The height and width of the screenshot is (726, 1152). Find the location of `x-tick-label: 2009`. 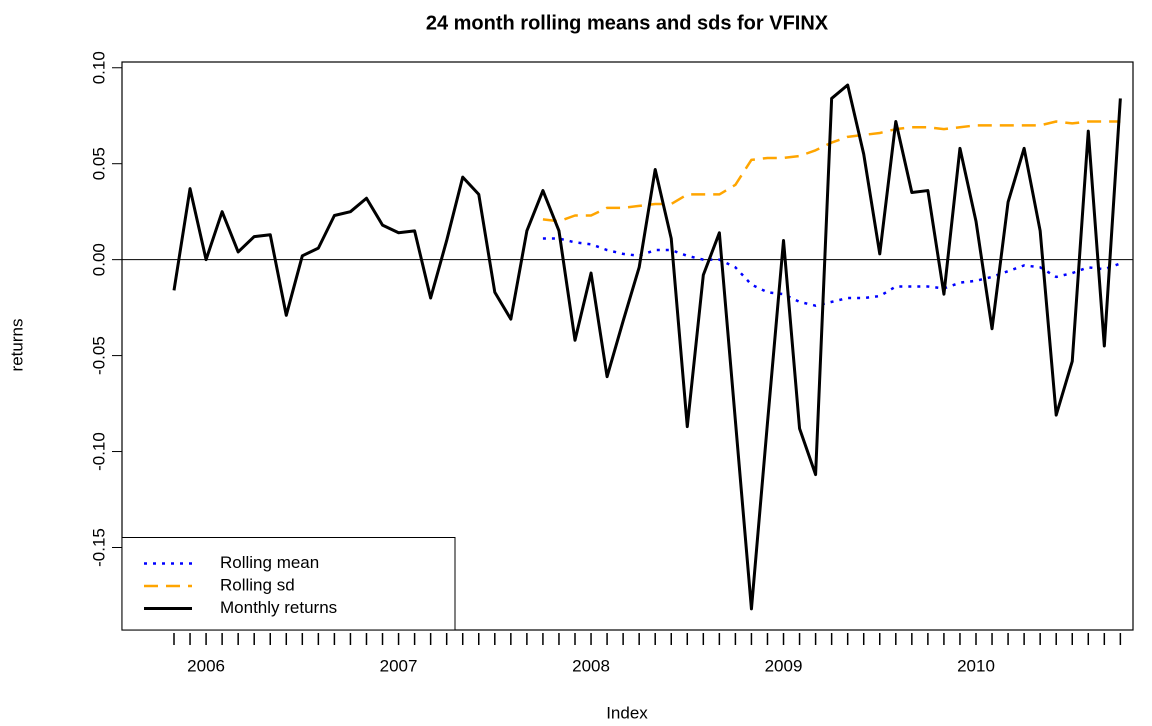

x-tick-label: 2009 is located at coordinates (784, 665).